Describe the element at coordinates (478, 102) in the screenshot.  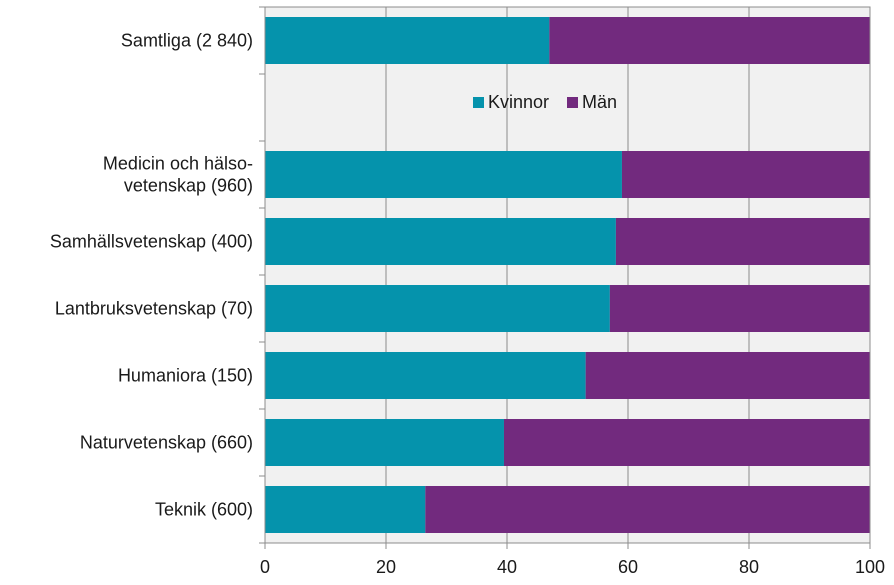
I see `legend-swatch-kvinnor` at that location.